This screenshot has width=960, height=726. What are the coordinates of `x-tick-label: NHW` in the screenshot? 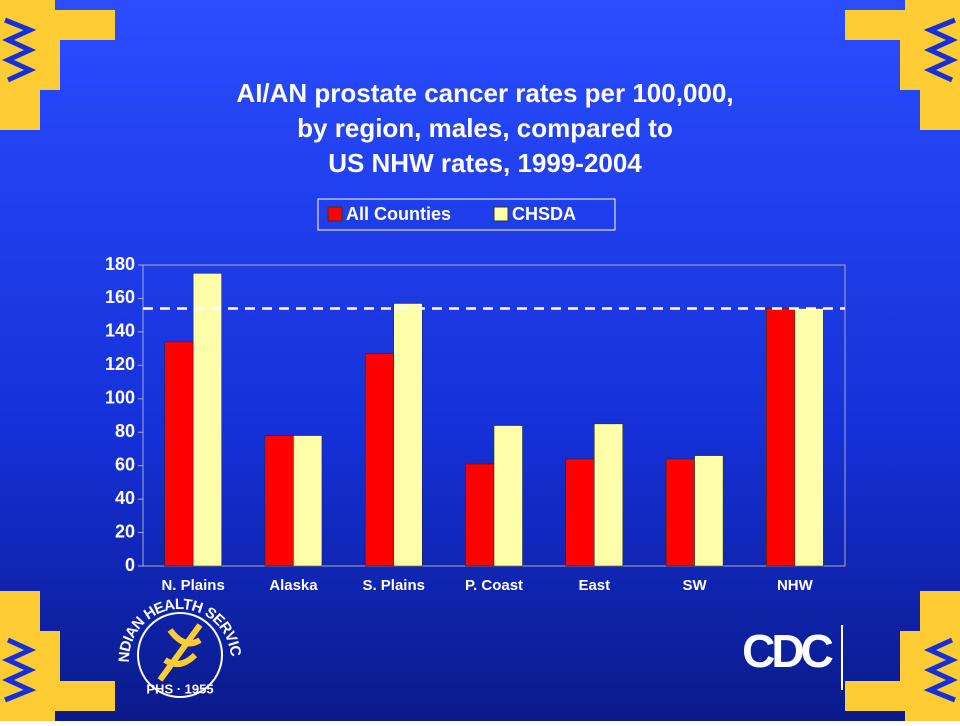 It's located at (795, 585).